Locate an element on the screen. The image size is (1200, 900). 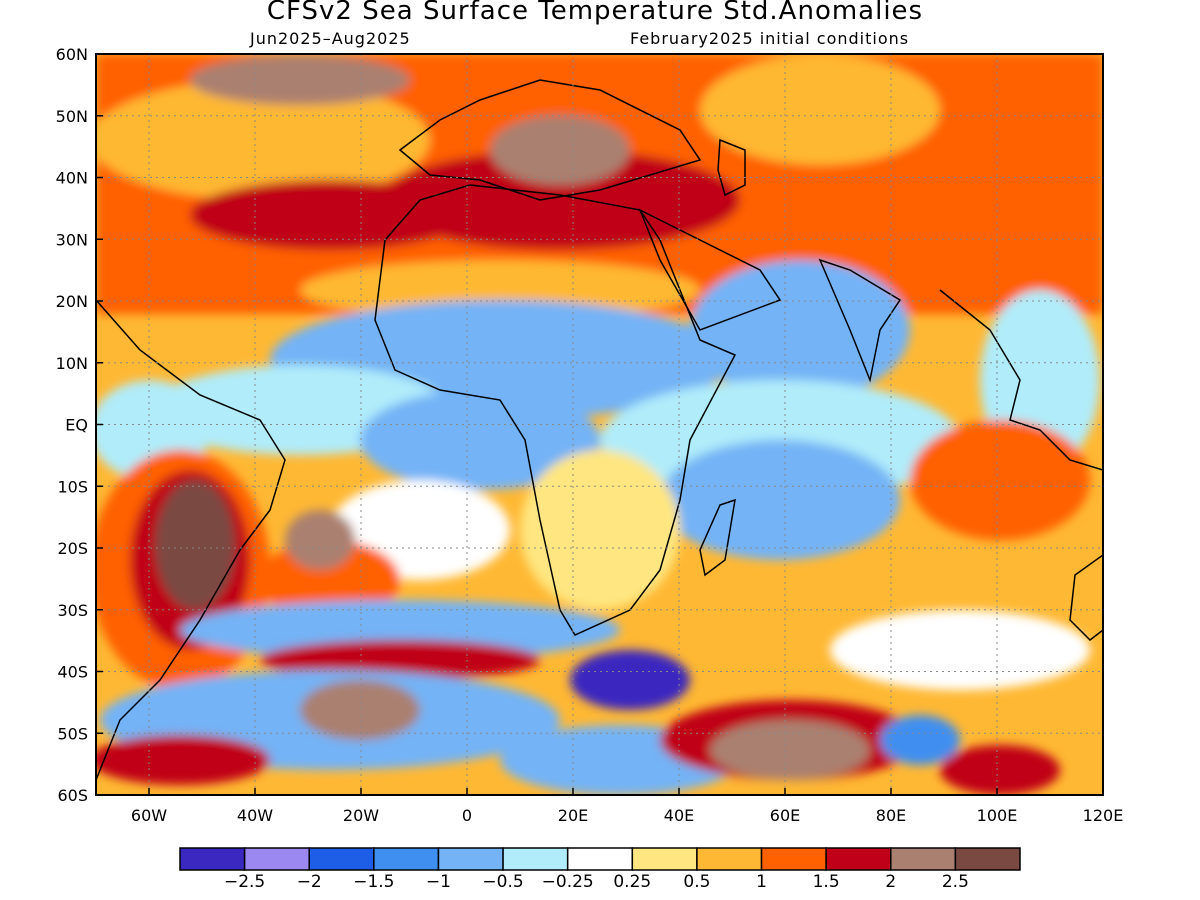
latitude-label: 20S is located at coordinates (72, 548).